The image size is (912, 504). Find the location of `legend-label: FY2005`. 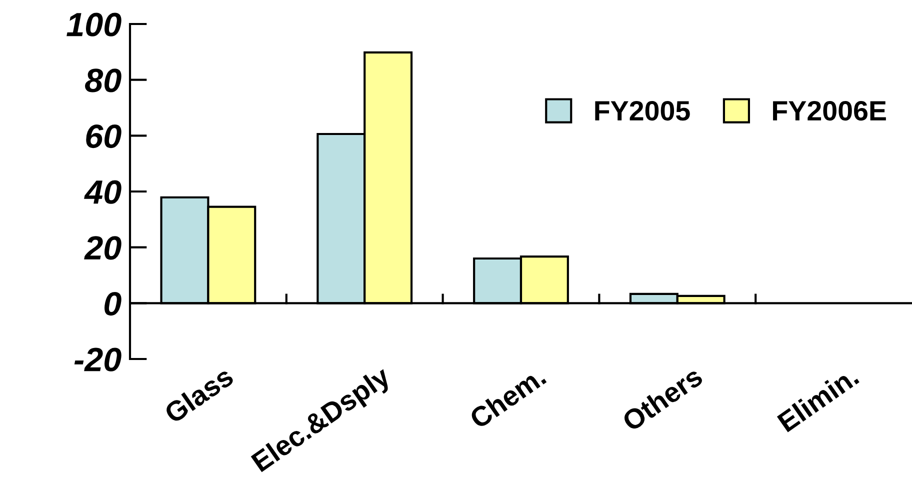

legend-label: FY2005 is located at coordinates (642, 110).